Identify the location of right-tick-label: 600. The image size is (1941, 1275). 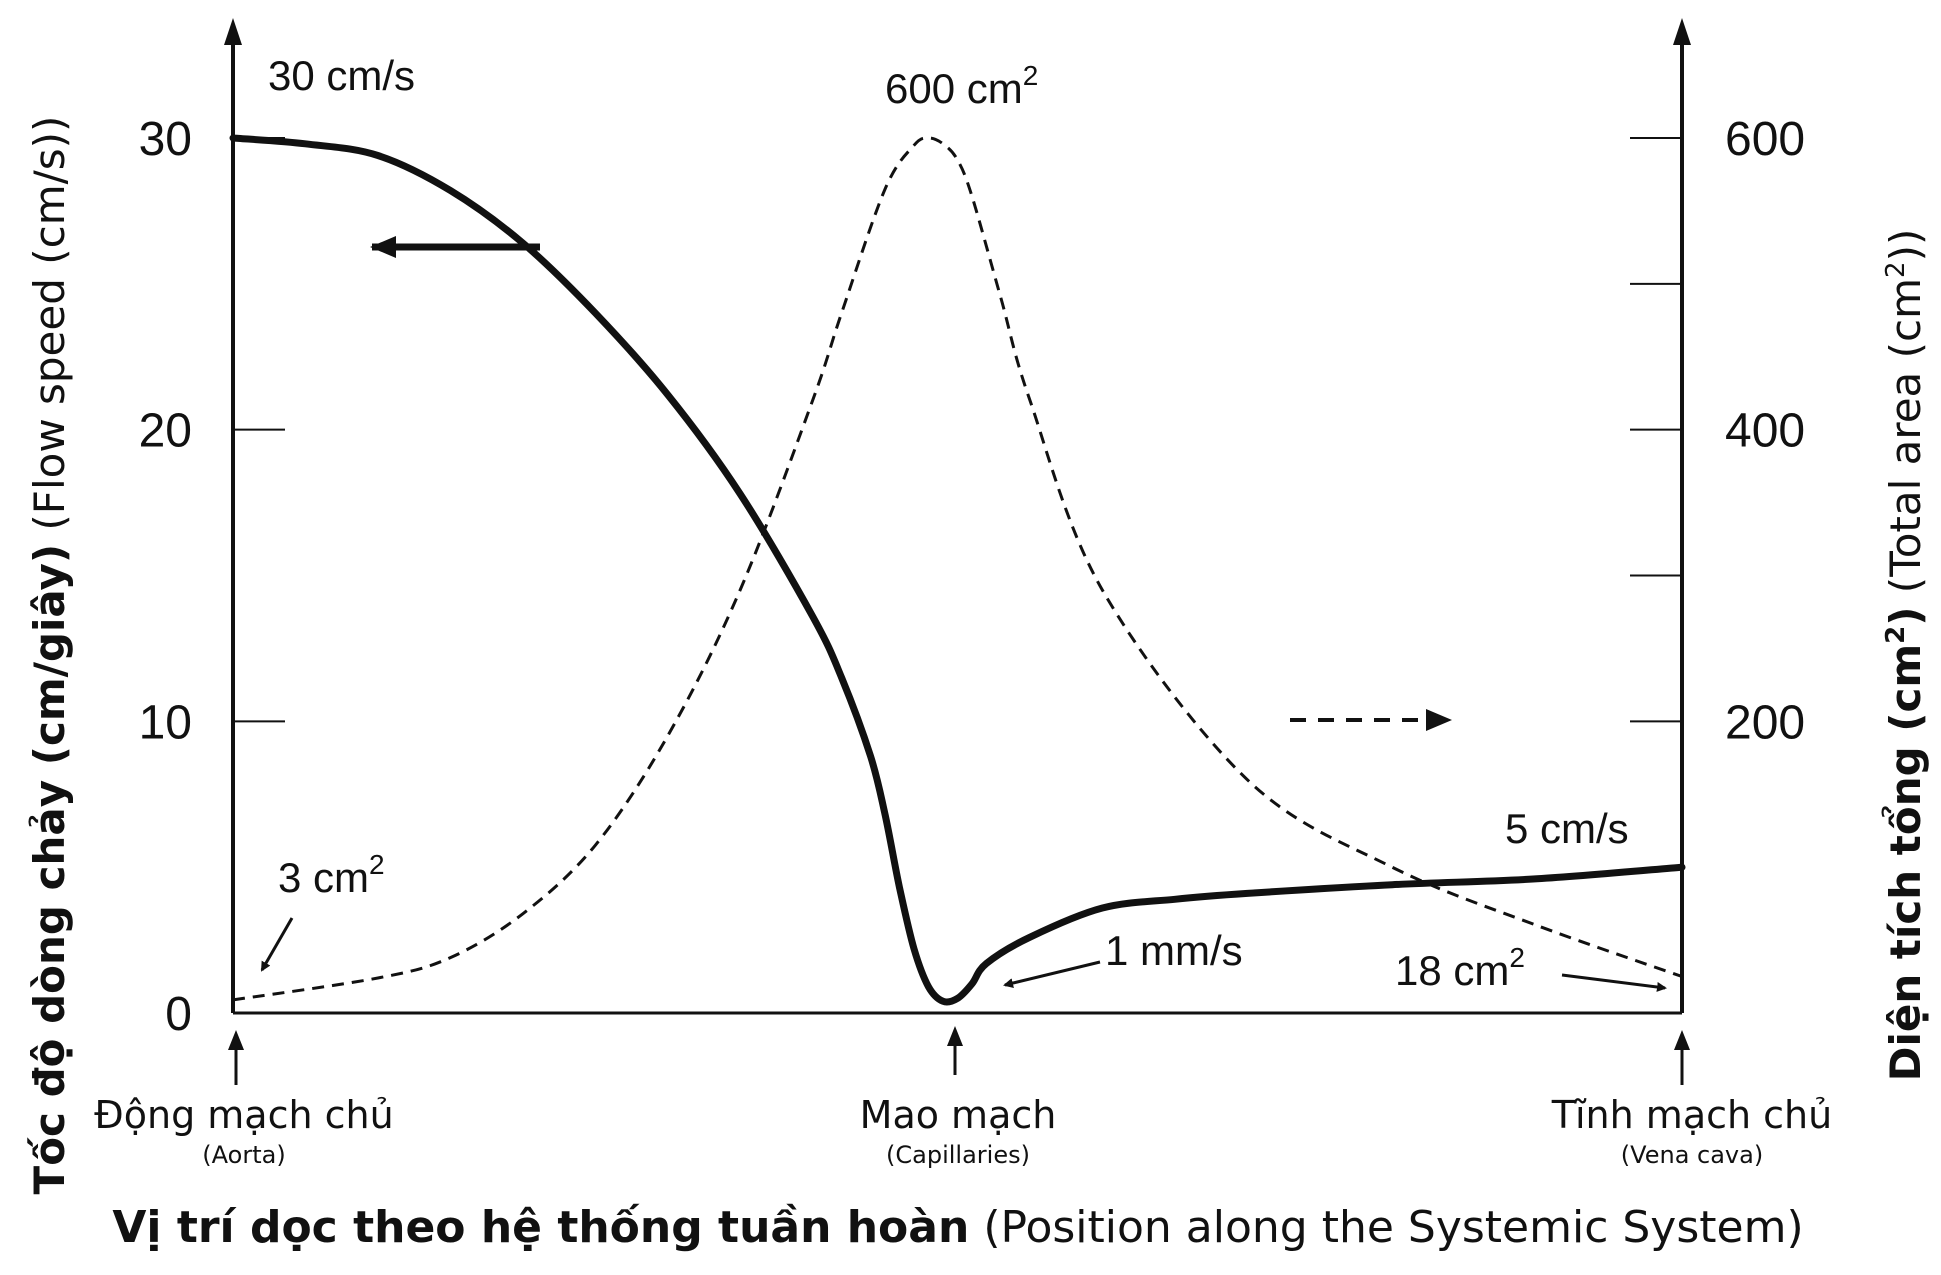
(1765, 139).